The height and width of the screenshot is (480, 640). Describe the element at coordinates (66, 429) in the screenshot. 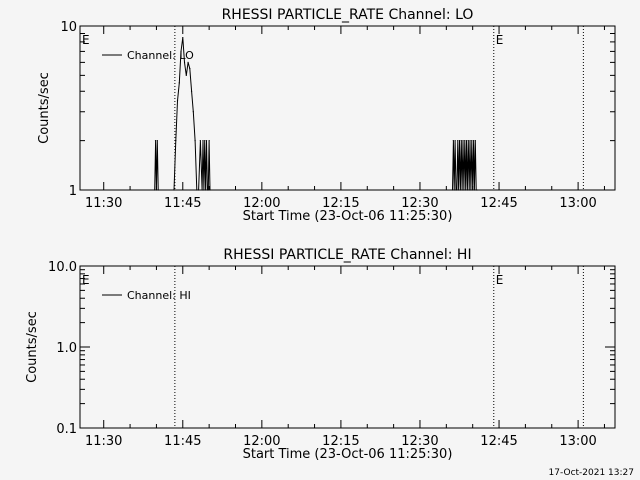

I see `y-tick-label: 0.1` at that location.